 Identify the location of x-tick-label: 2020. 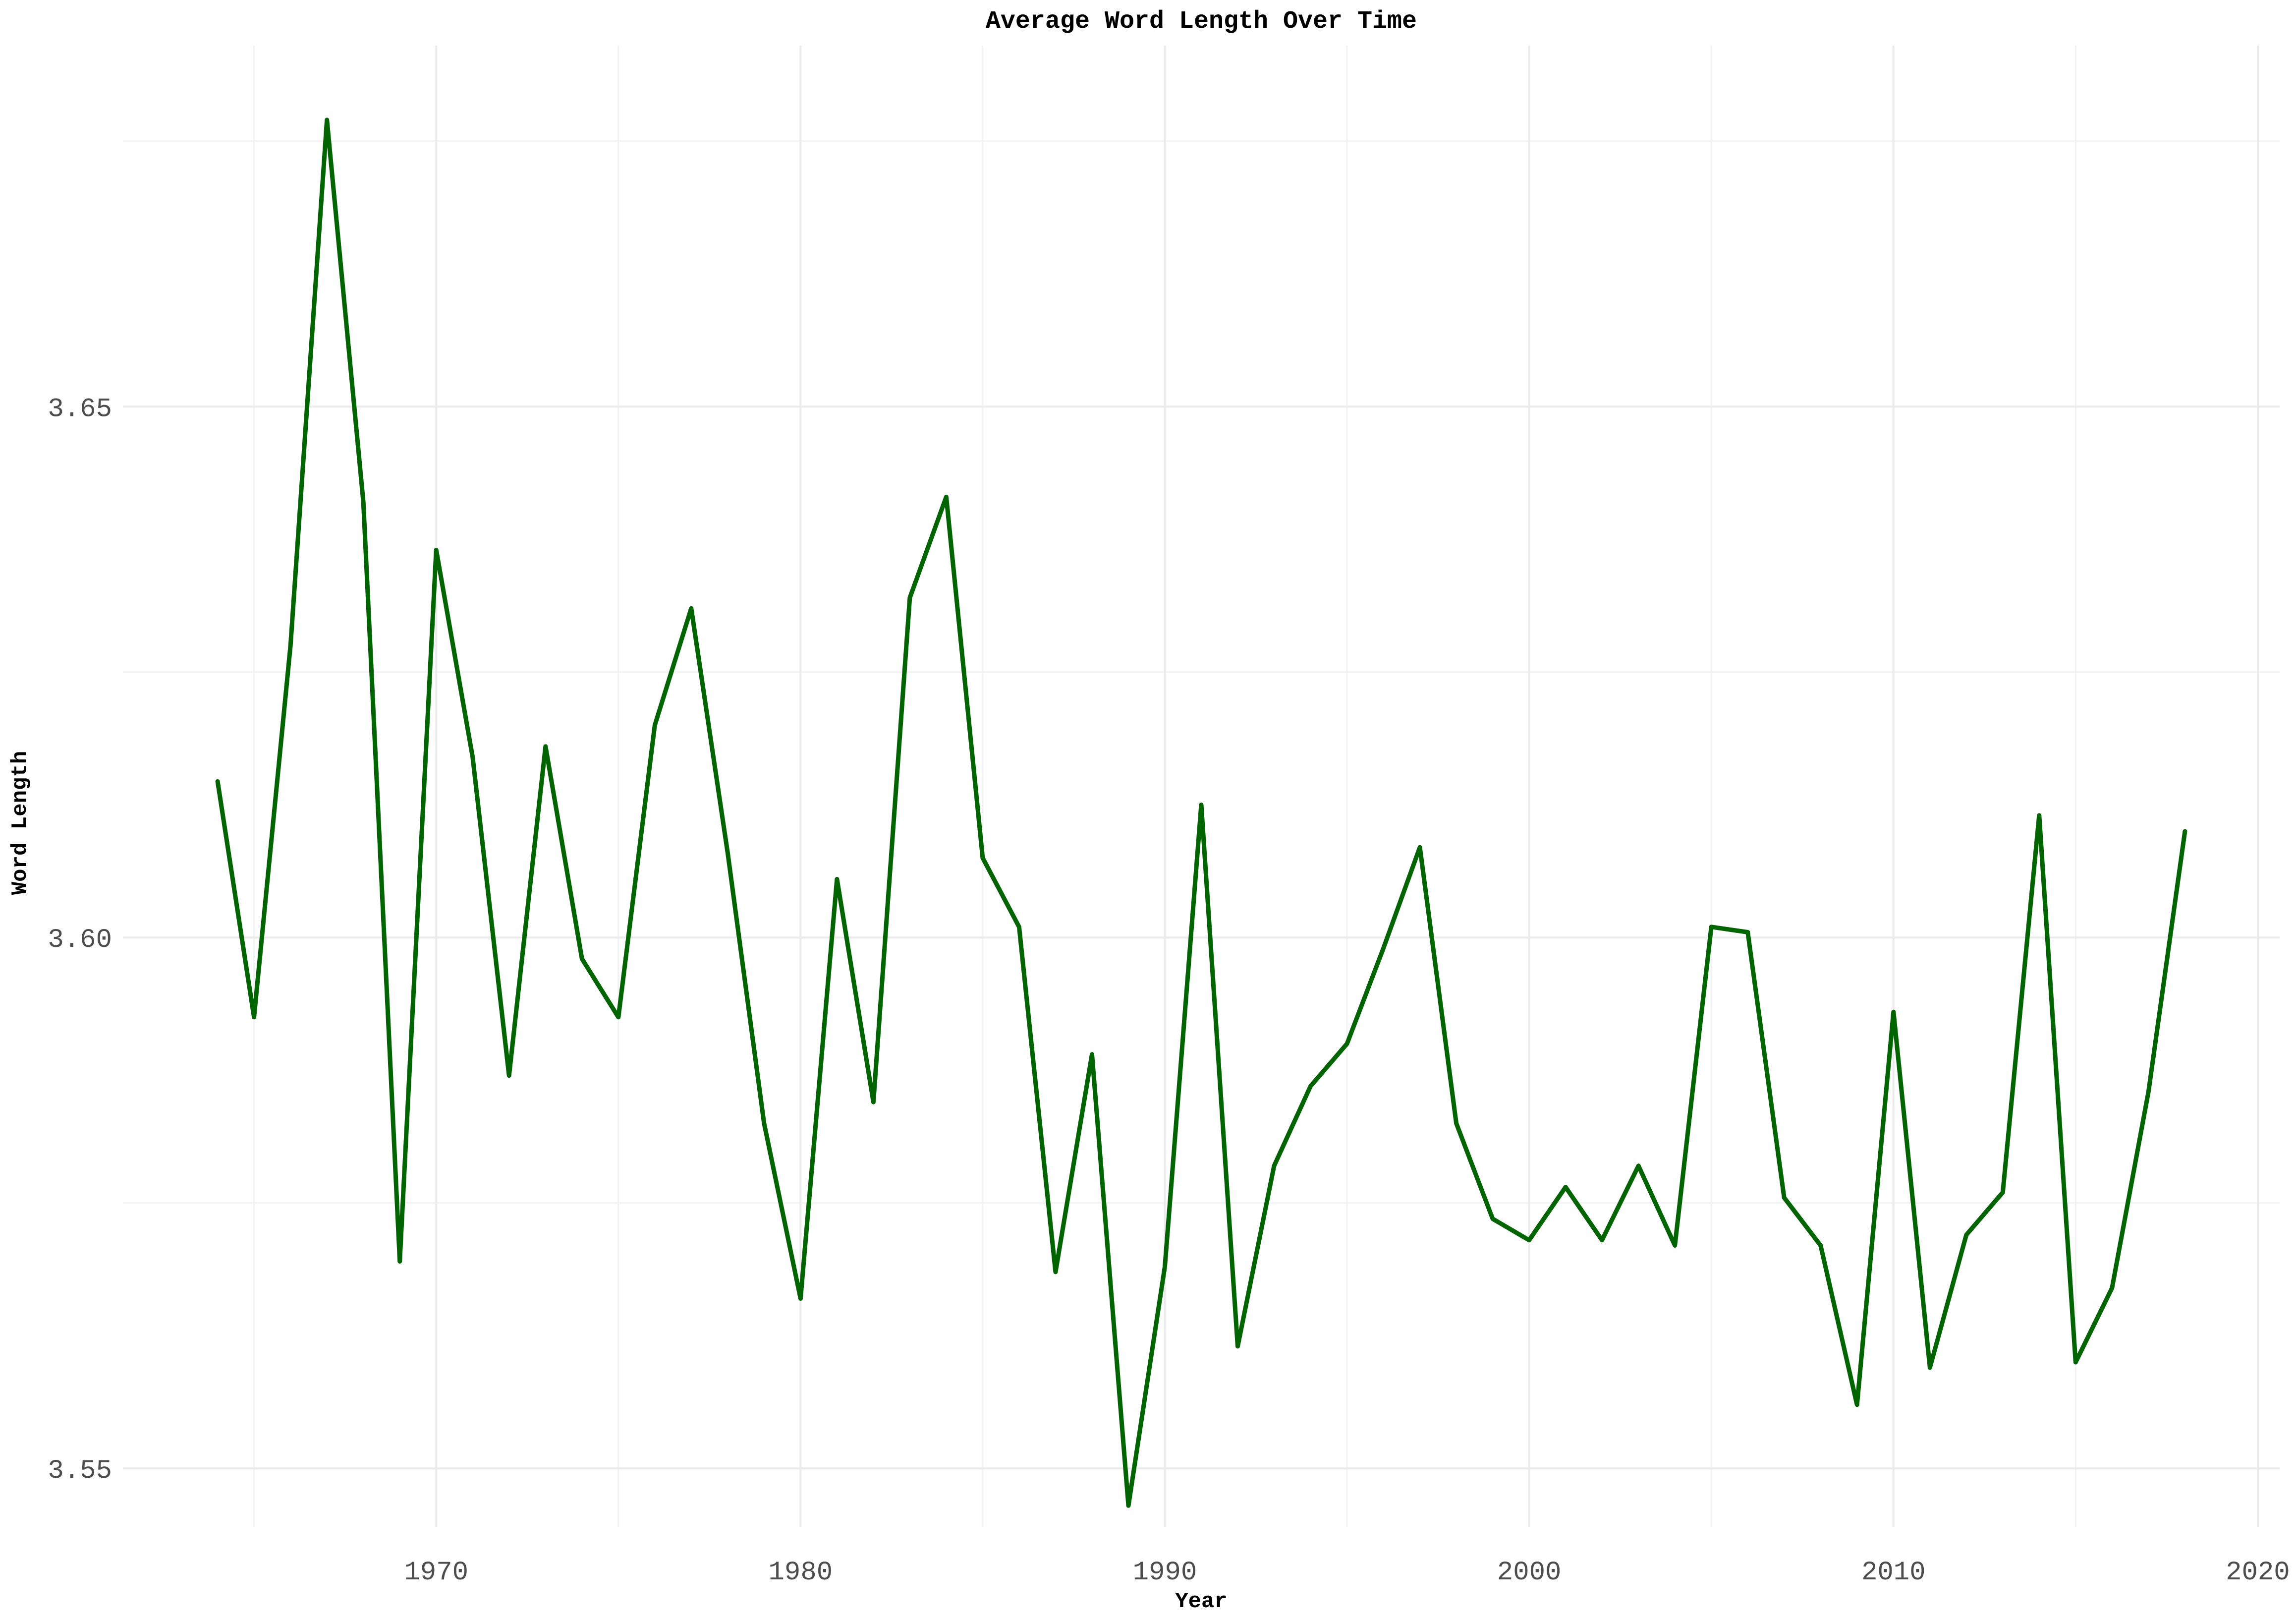
(2258, 1573).